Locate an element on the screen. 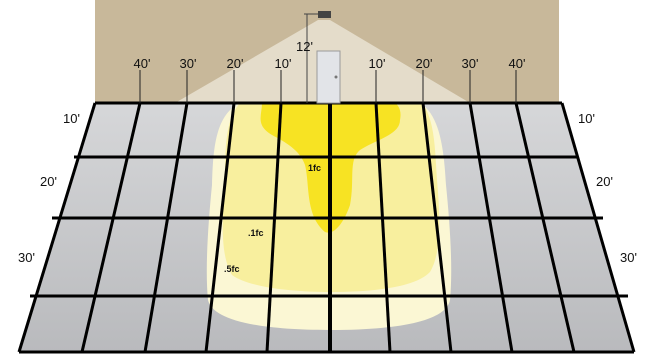  right-label-30: 30' is located at coordinates (628, 257).